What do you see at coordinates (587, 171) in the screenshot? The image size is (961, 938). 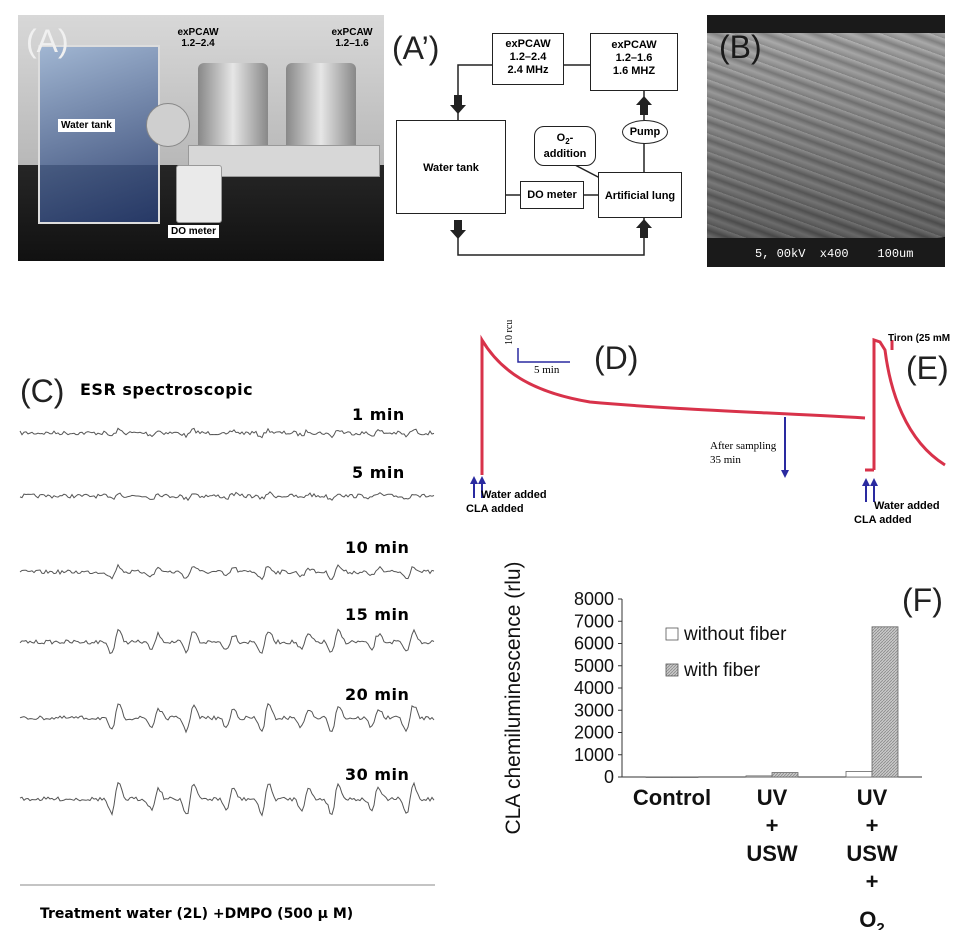 I see `o2-pointer` at bounding box center [587, 171].